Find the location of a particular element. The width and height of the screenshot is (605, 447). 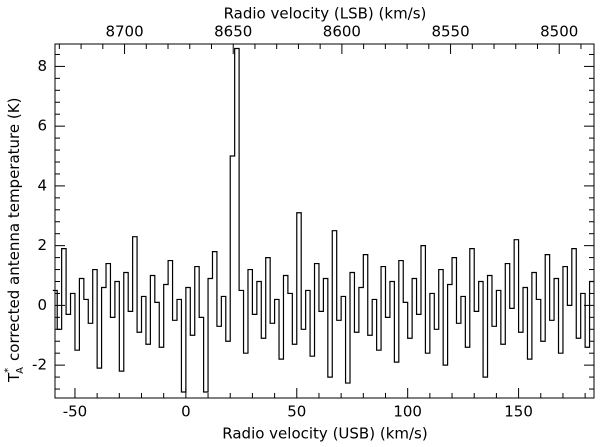

x2-tick-label: 8600 is located at coordinates (342, 32).